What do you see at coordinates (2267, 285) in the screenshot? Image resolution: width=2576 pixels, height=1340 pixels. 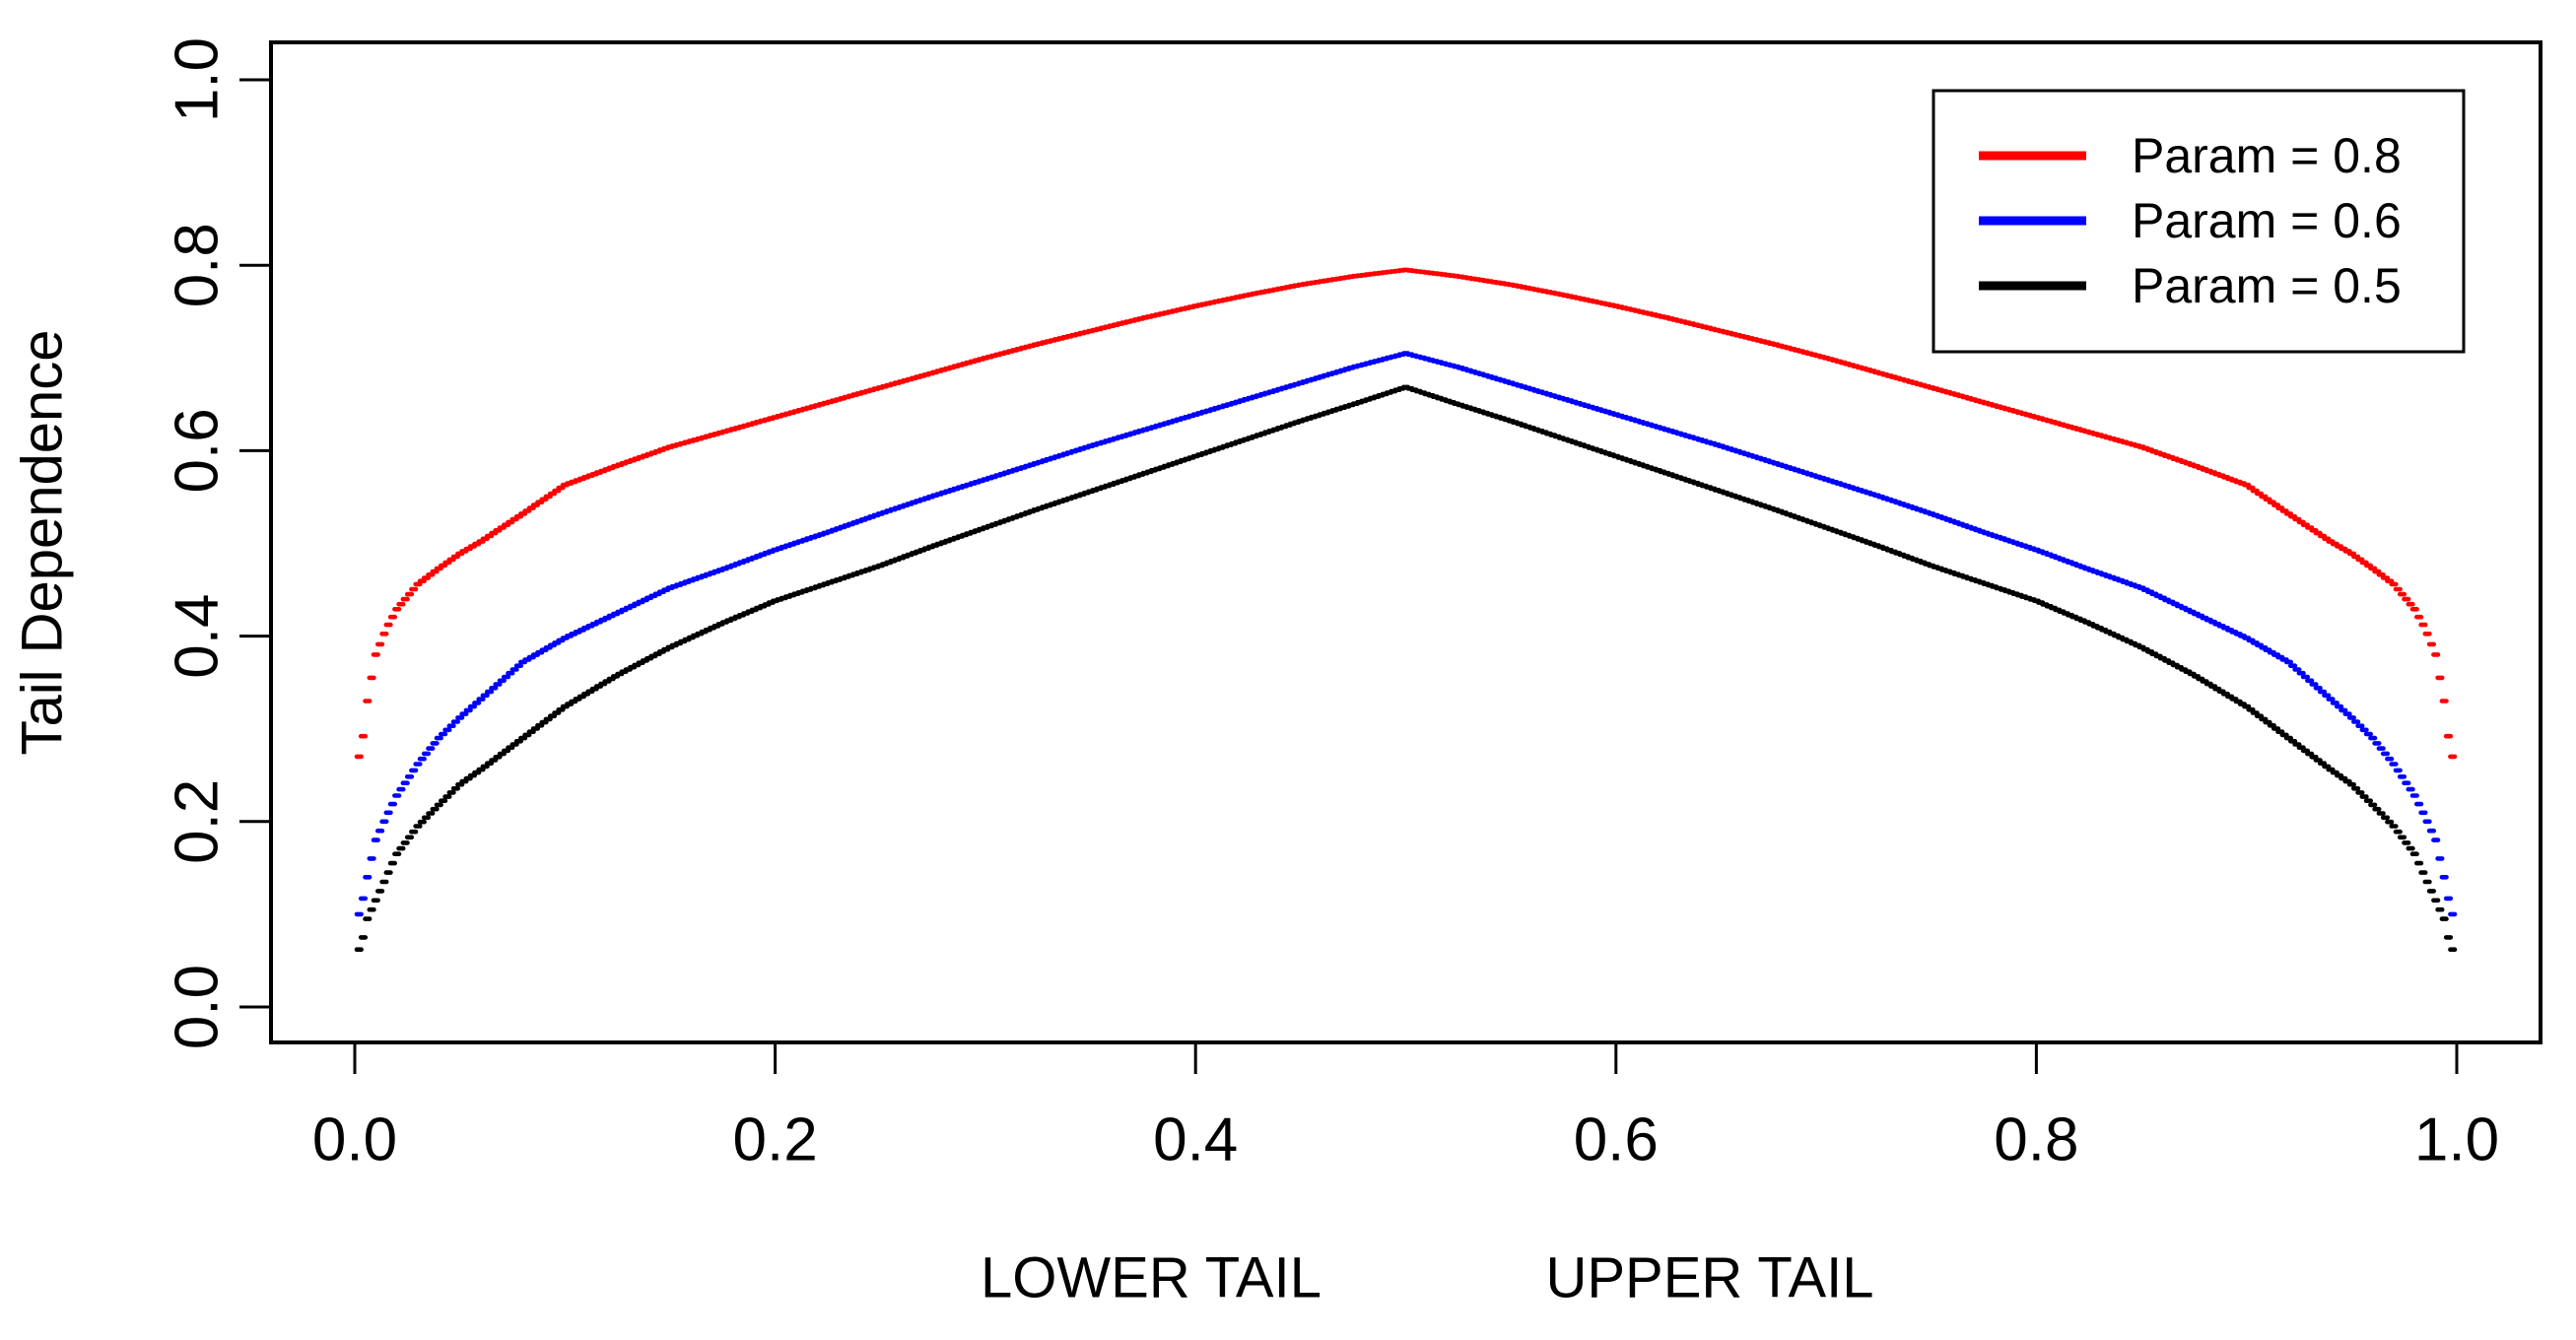 I see `legend-label: Param = 0.5` at bounding box center [2267, 285].